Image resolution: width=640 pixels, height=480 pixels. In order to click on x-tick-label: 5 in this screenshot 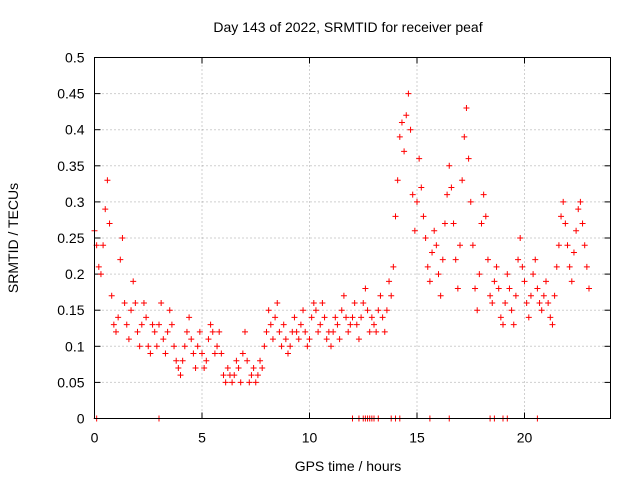, I will do `click(202, 438)`.